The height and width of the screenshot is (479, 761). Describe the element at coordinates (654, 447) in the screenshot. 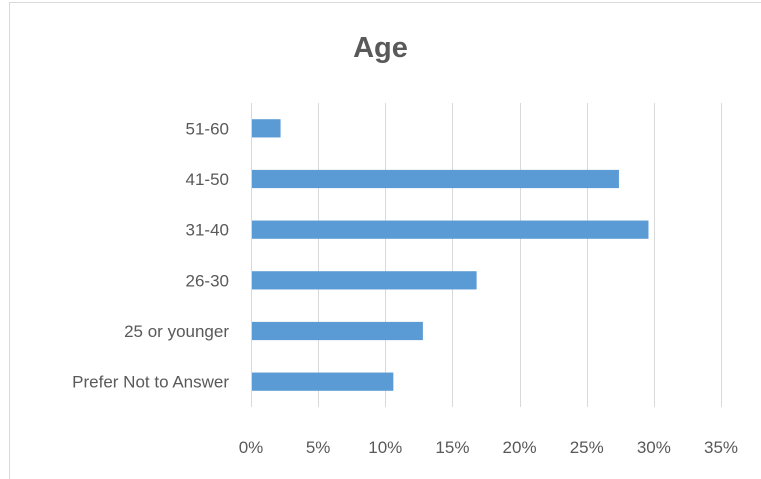

I see `x-tick-label: 30%` at that location.